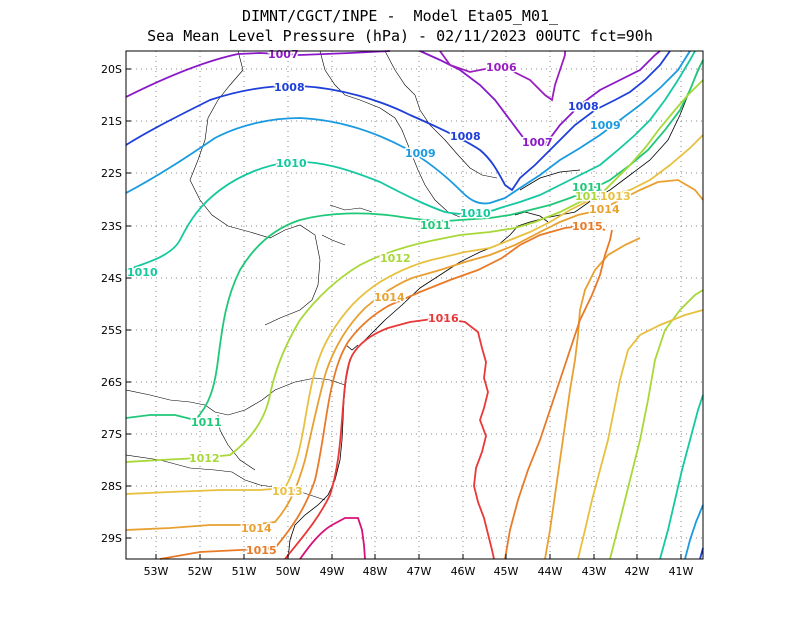 This screenshot has width=800, height=618. I want to click on isobar-1013-south, so click(640, 434).